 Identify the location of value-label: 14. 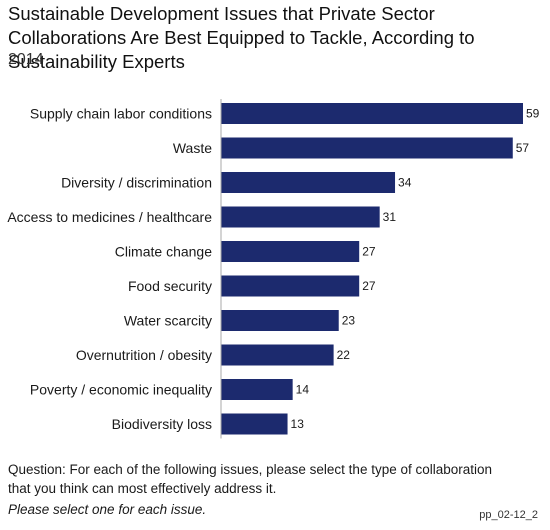
(303, 390).